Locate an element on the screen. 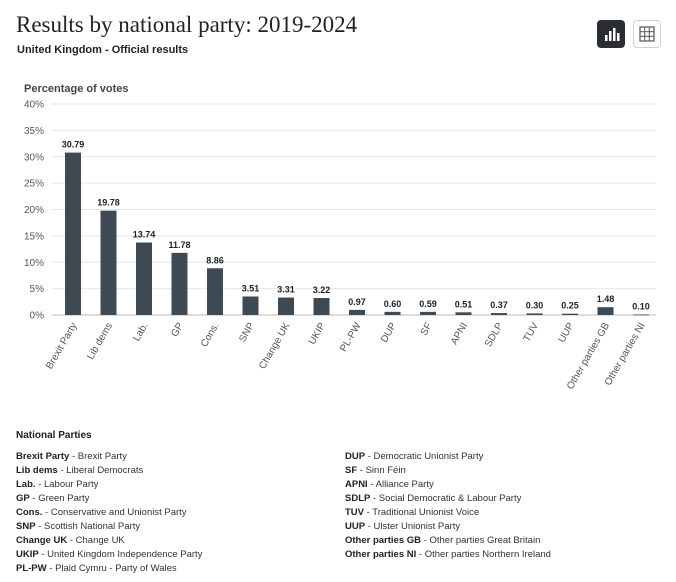 Image resolution: width=676 pixels, height=582 pixels. legend-full-name: Ulster Unionist Party is located at coordinates (417, 526).